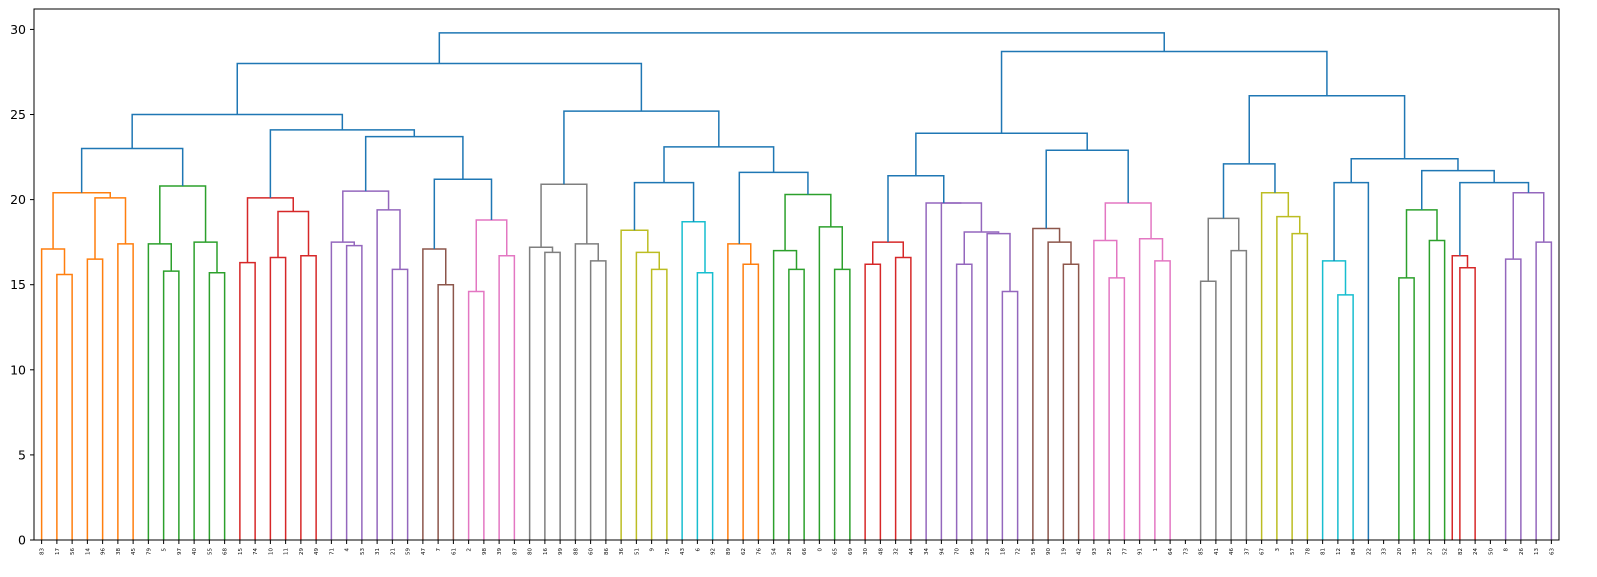 Image resolution: width=1597 pixels, height=577 pixels. What do you see at coordinates (1232, 551) in the screenshot?
I see `leaf-label: 46` at bounding box center [1232, 551].